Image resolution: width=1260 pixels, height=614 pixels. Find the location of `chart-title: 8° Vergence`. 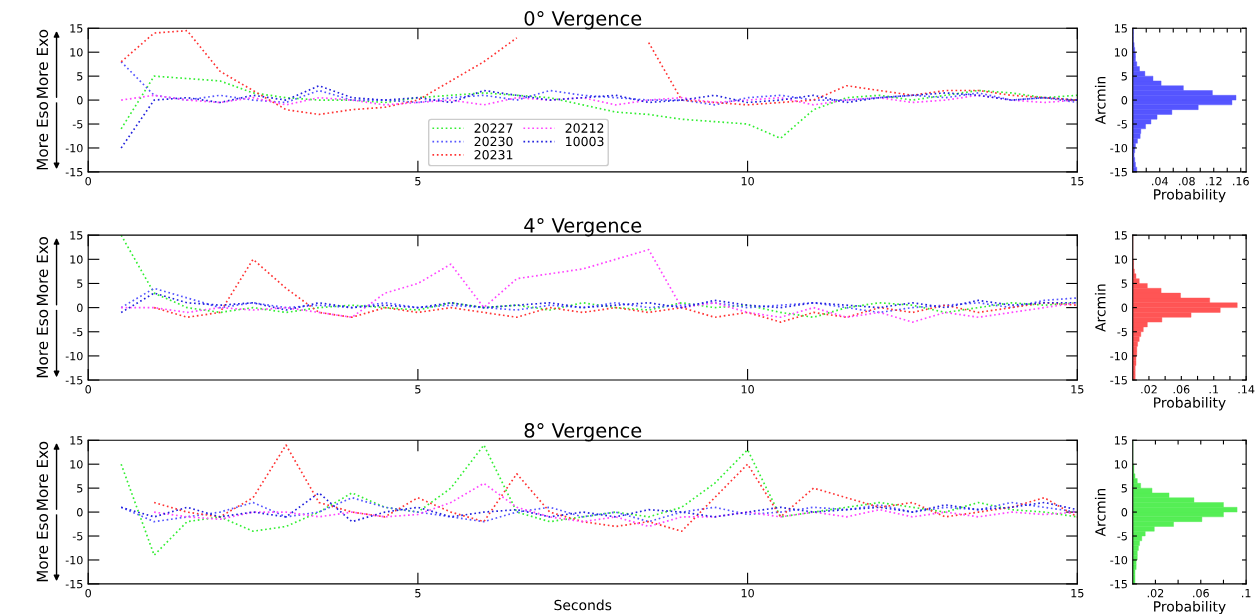

chart-title: 8° Vergence is located at coordinates (583, 432).